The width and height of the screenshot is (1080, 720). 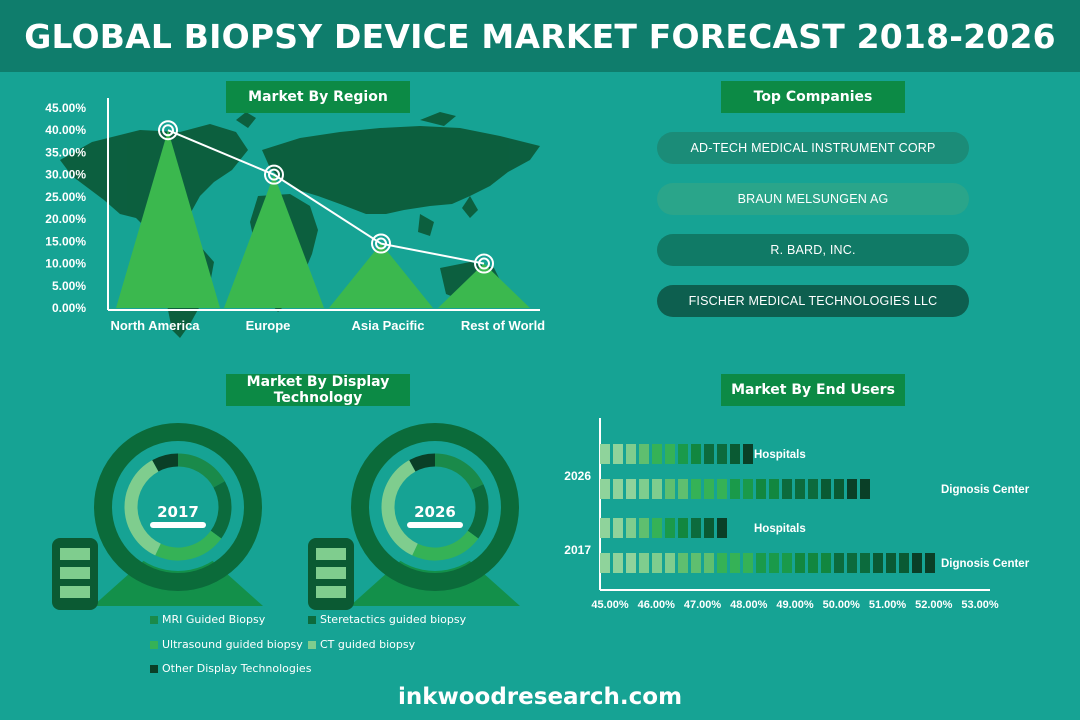 What do you see at coordinates (813, 250) in the screenshot?
I see `company-pill: R. BARD, INC.` at bounding box center [813, 250].